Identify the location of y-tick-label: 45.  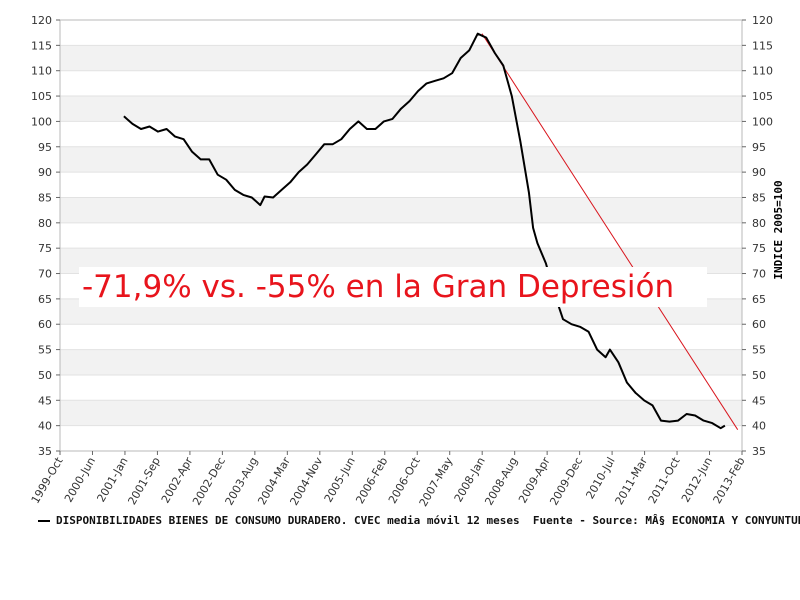
(45, 400).